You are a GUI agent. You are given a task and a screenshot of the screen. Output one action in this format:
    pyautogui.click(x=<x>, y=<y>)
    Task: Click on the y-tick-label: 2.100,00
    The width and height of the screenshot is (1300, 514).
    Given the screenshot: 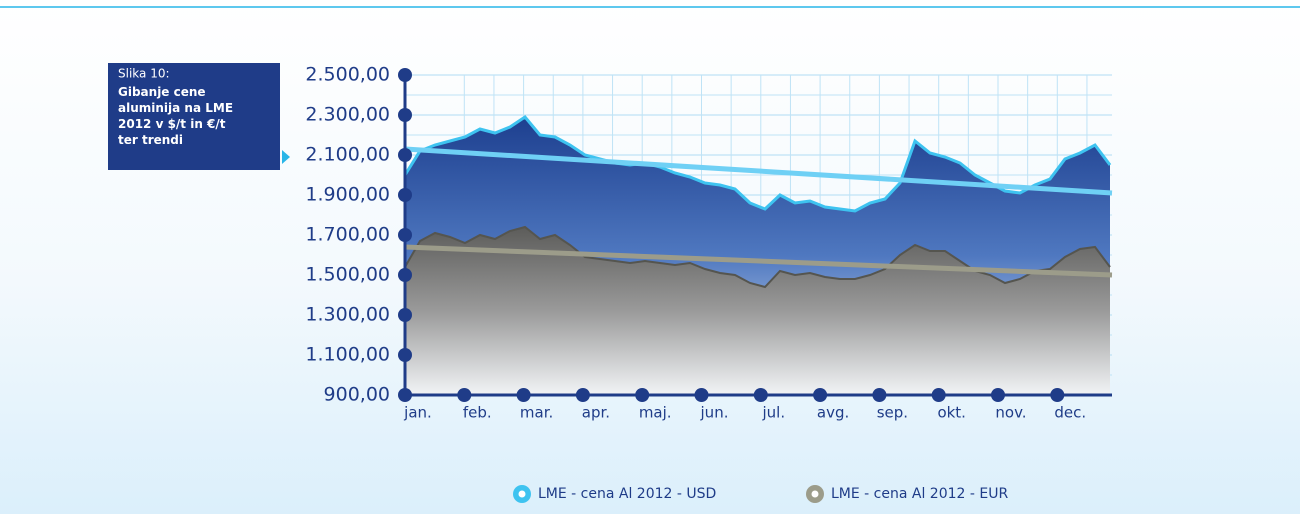 What is the action you would take?
    pyautogui.click(x=347, y=155)
    